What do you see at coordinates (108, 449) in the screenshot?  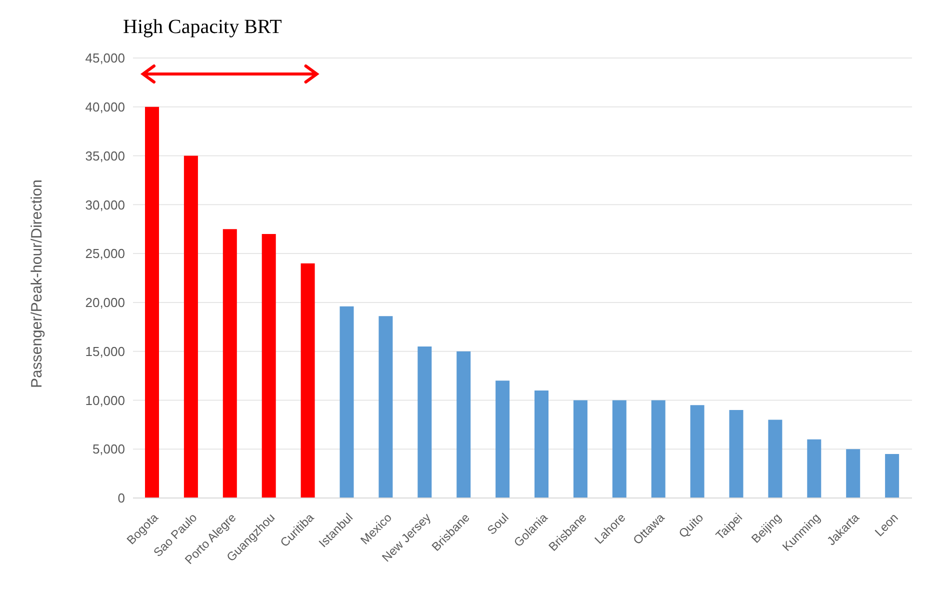 I see `y-tick-label: 5,000` at bounding box center [108, 449].